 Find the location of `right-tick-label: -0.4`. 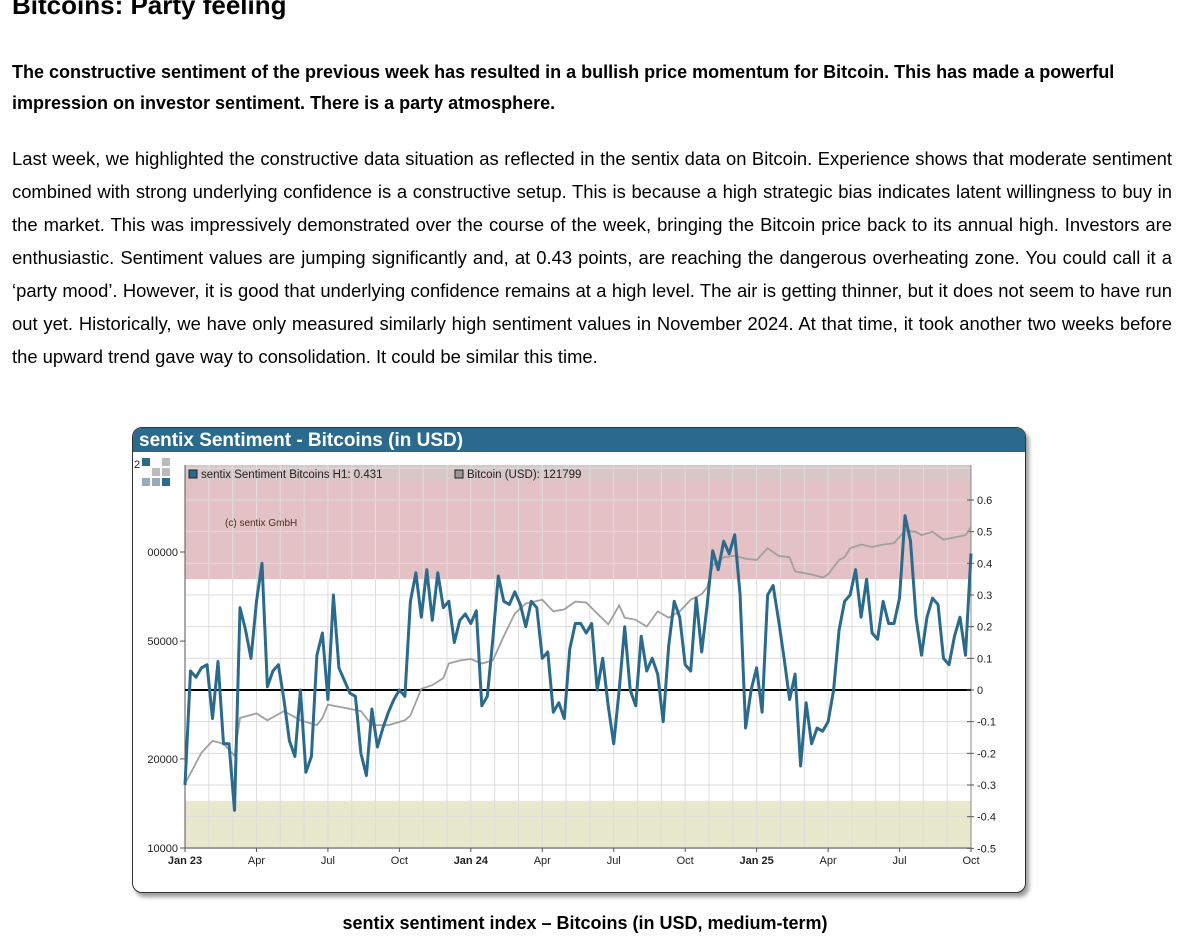

right-tick-label: -0.4 is located at coordinates (986, 818).